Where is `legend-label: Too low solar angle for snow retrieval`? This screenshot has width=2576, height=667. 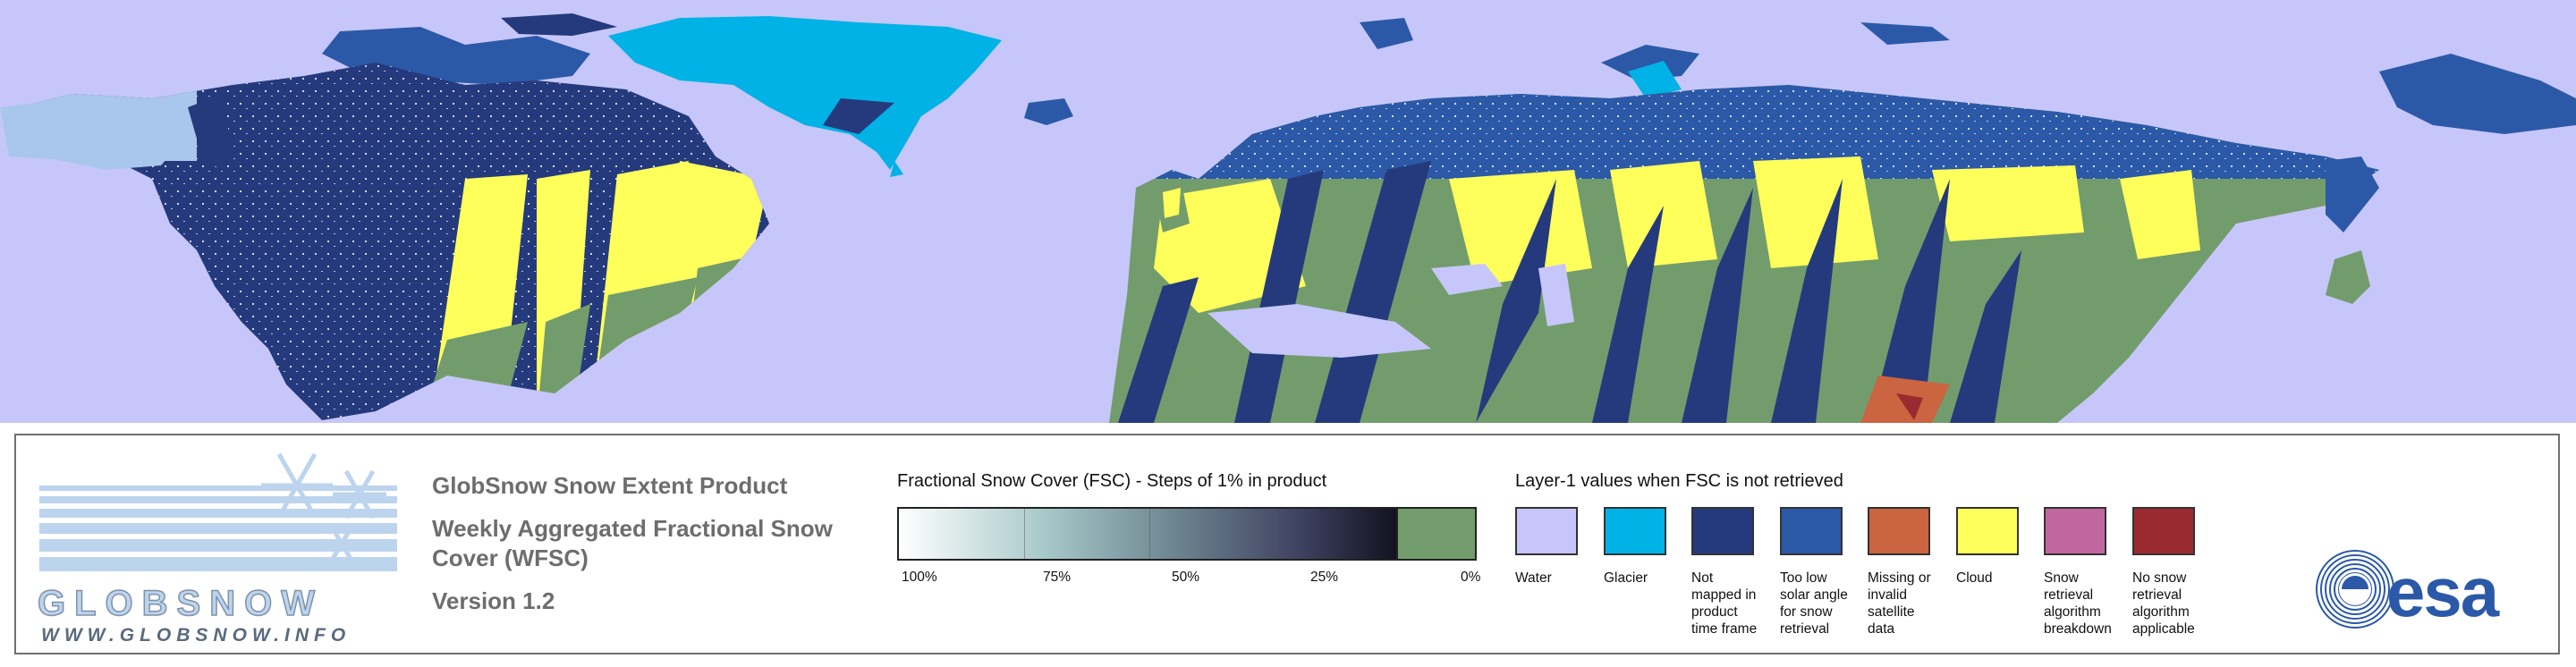
legend-label: Too low solar angle for snow retrieval is located at coordinates (1819, 603).